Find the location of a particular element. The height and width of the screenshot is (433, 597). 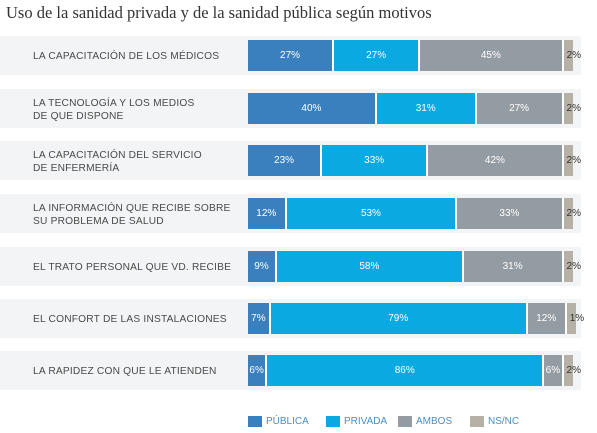

bar-track: 6% 86% 6% 2% is located at coordinates (414, 370).